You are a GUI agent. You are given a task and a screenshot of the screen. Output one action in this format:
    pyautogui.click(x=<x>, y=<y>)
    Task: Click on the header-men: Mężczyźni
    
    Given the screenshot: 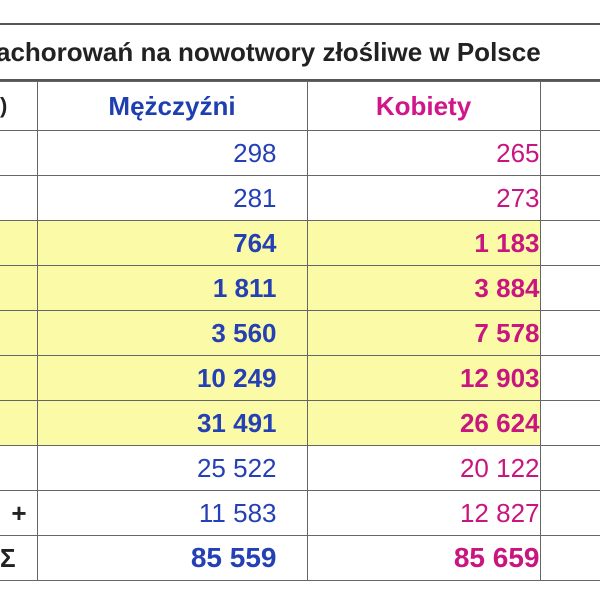 What is the action you would take?
    pyautogui.click(x=172, y=106)
    